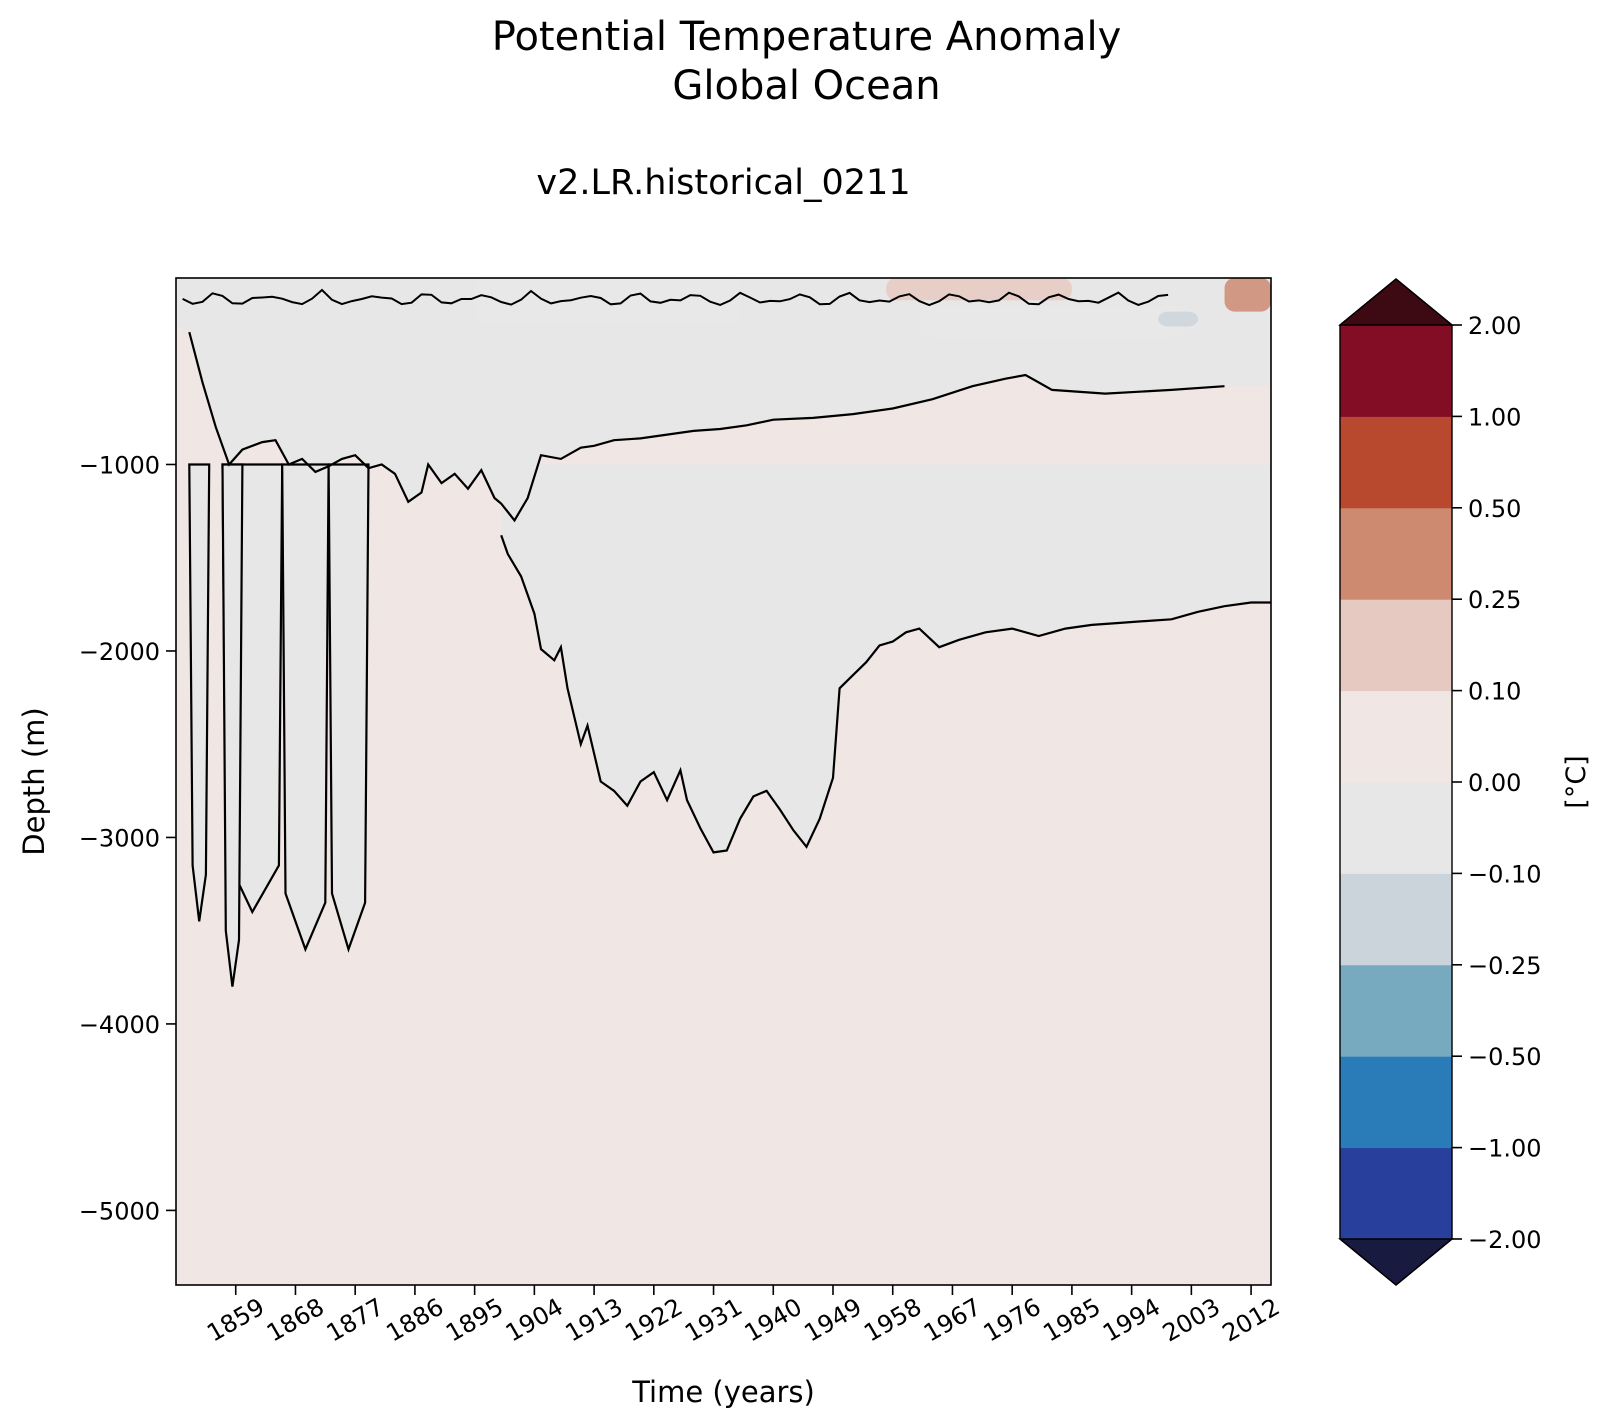 The height and width of the screenshot is (1425, 1613). What do you see at coordinates (1494, 600) in the screenshot?
I see `colorbar-tick-label-7: 0.25` at bounding box center [1494, 600].